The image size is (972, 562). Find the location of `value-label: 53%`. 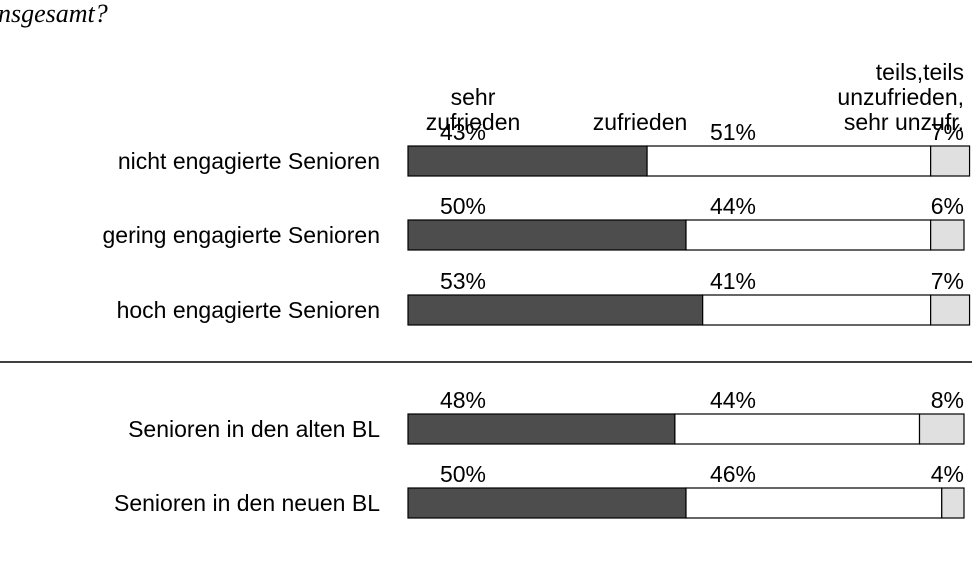

value-label: 53% is located at coordinates (463, 281).